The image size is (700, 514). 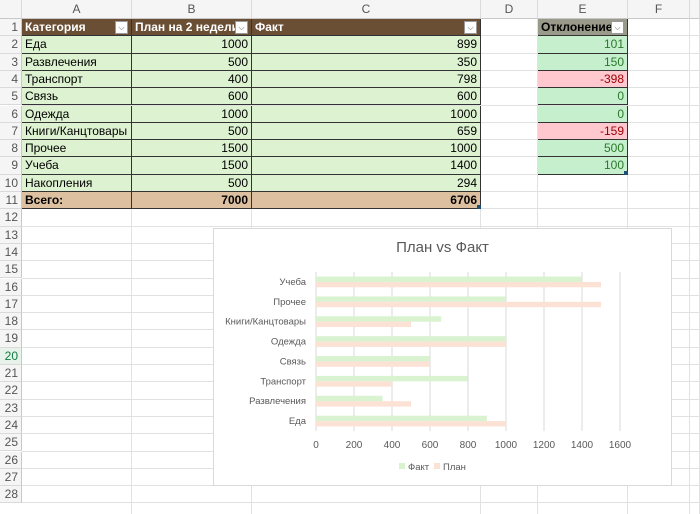 What do you see at coordinates (11, 45) in the screenshot?
I see `row-header-2: 2` at bounding box center [11, 45].